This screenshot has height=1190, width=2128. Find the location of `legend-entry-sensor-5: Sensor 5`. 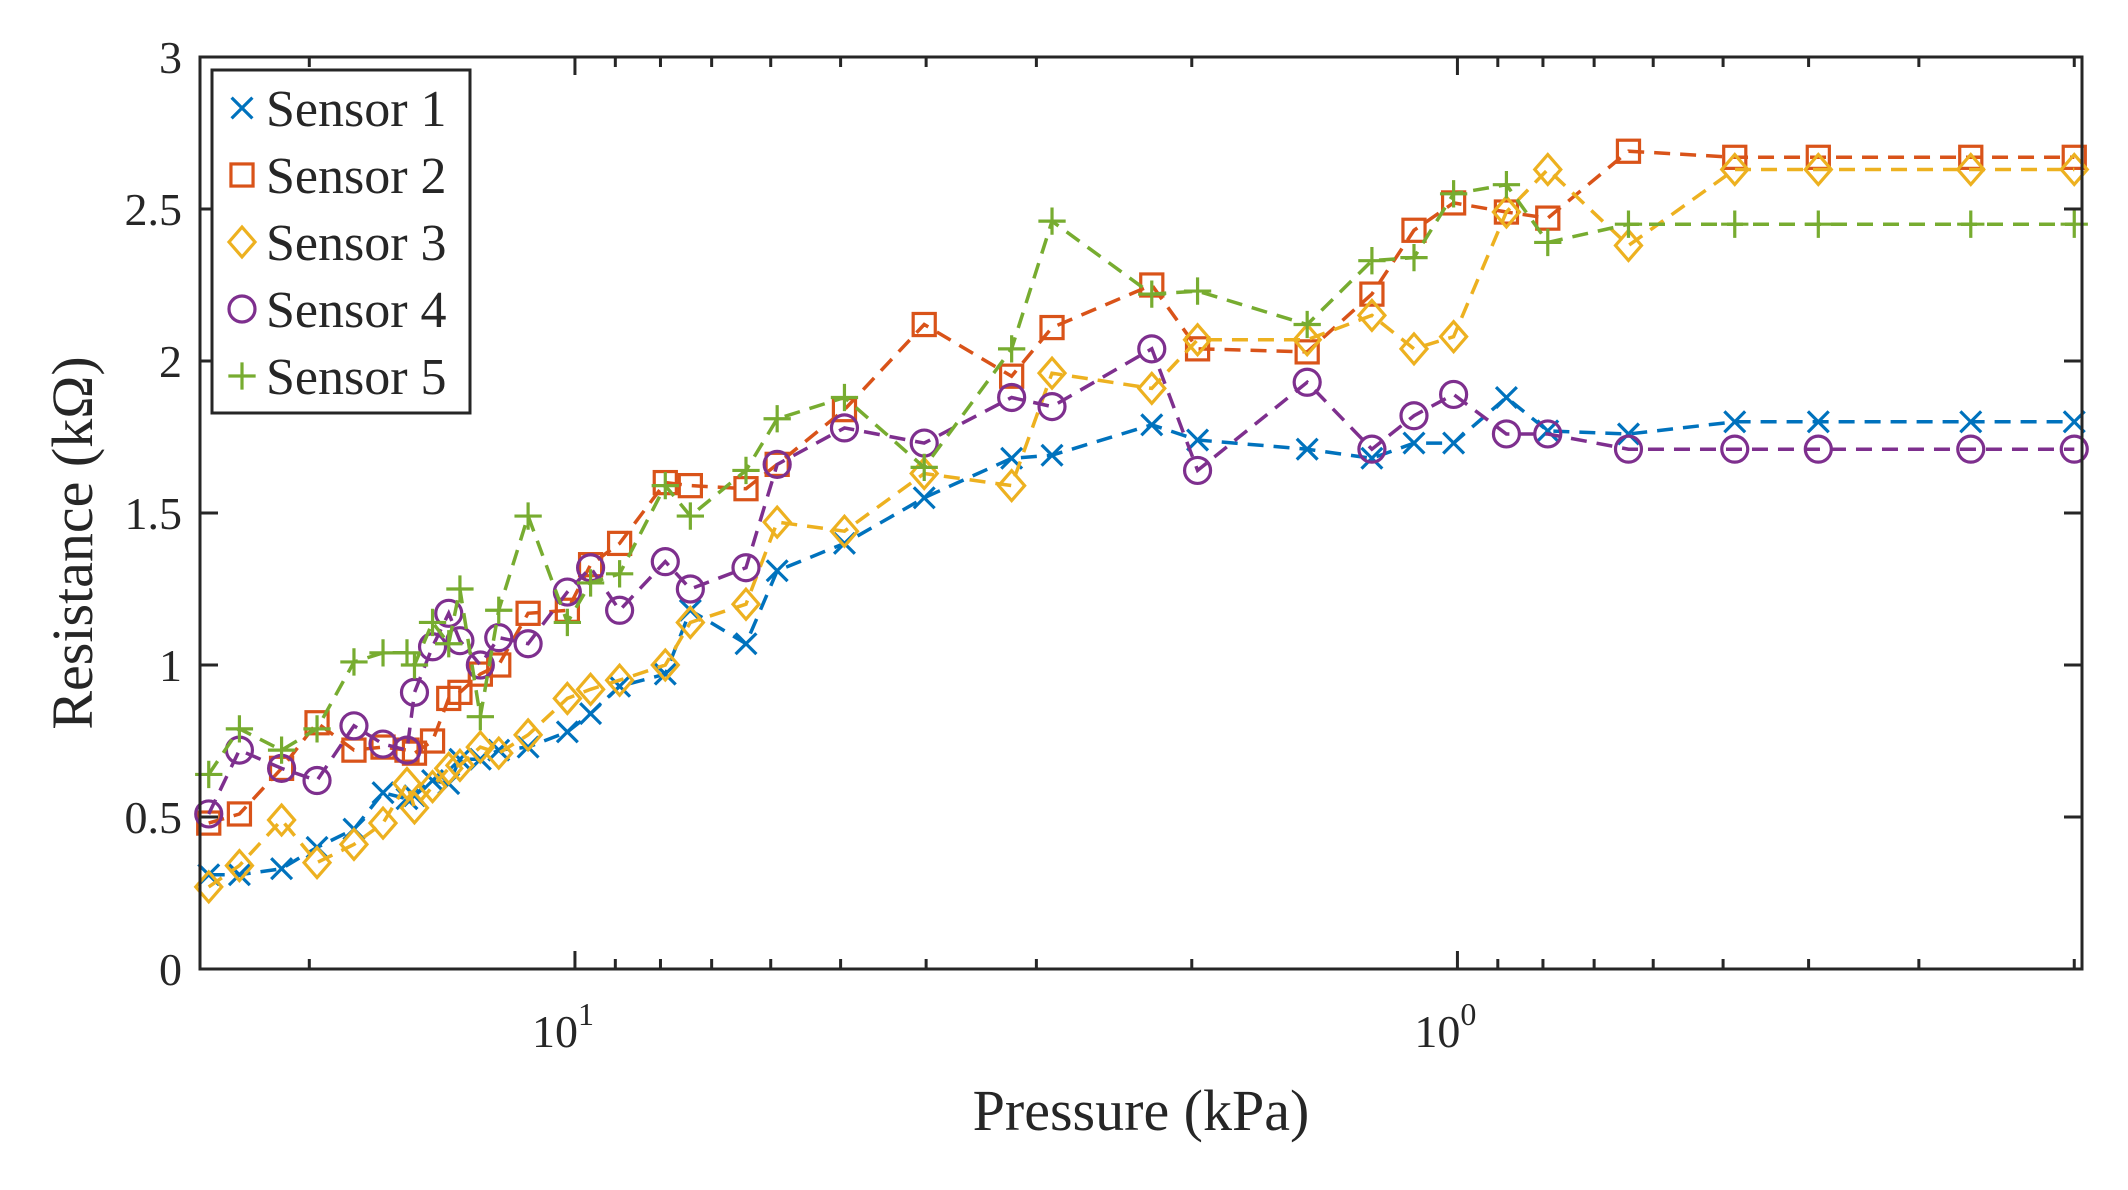

legend-entry-sensor-5: Sensor 5 is located at coordinates (337, 377).